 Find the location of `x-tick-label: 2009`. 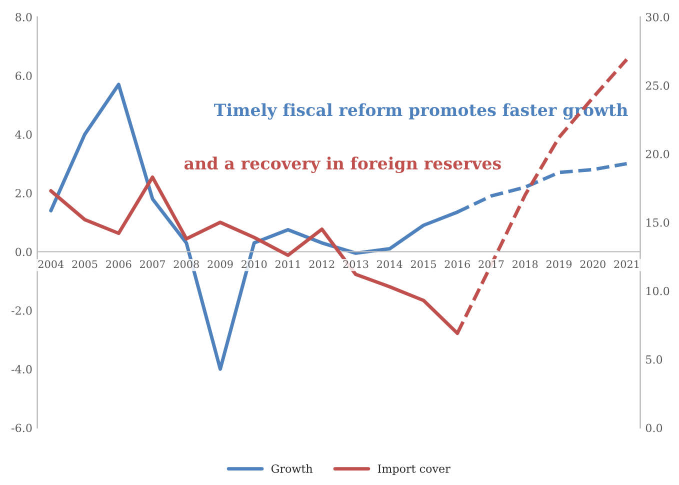

x-tick-label: 2009 is located at coordinates (220, 264).